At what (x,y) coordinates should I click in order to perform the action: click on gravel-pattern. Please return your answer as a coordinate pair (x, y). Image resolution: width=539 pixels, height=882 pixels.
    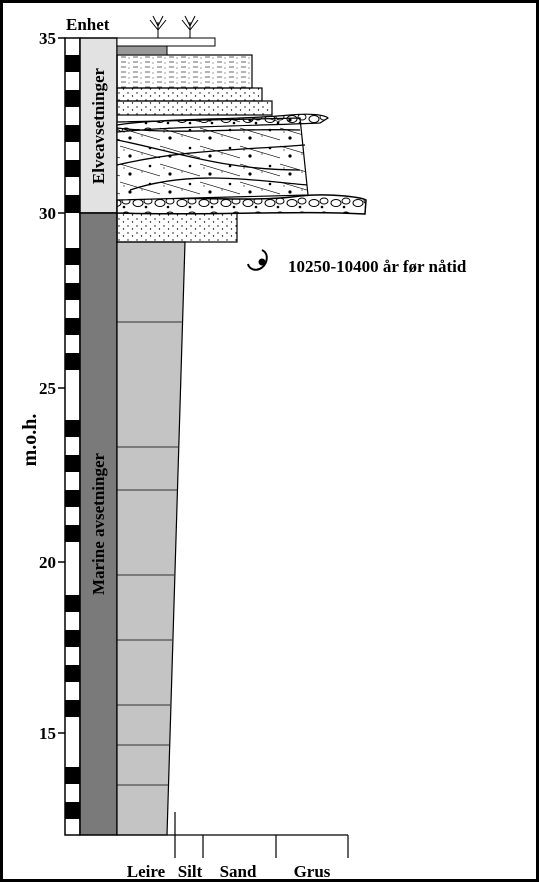
    Looking at the image, I should click on (241, 204).